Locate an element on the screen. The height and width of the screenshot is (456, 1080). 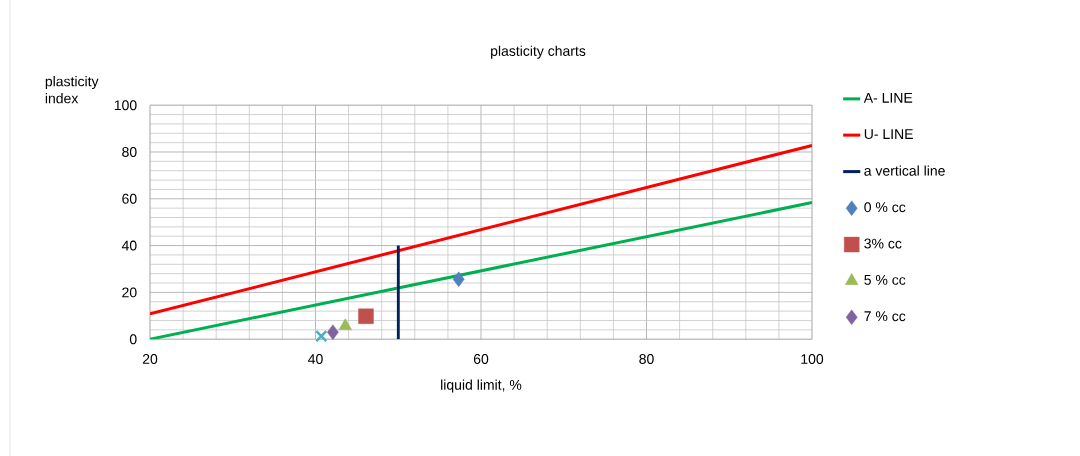
chart-title: plasticity charts is located at coordinates (538, 52).